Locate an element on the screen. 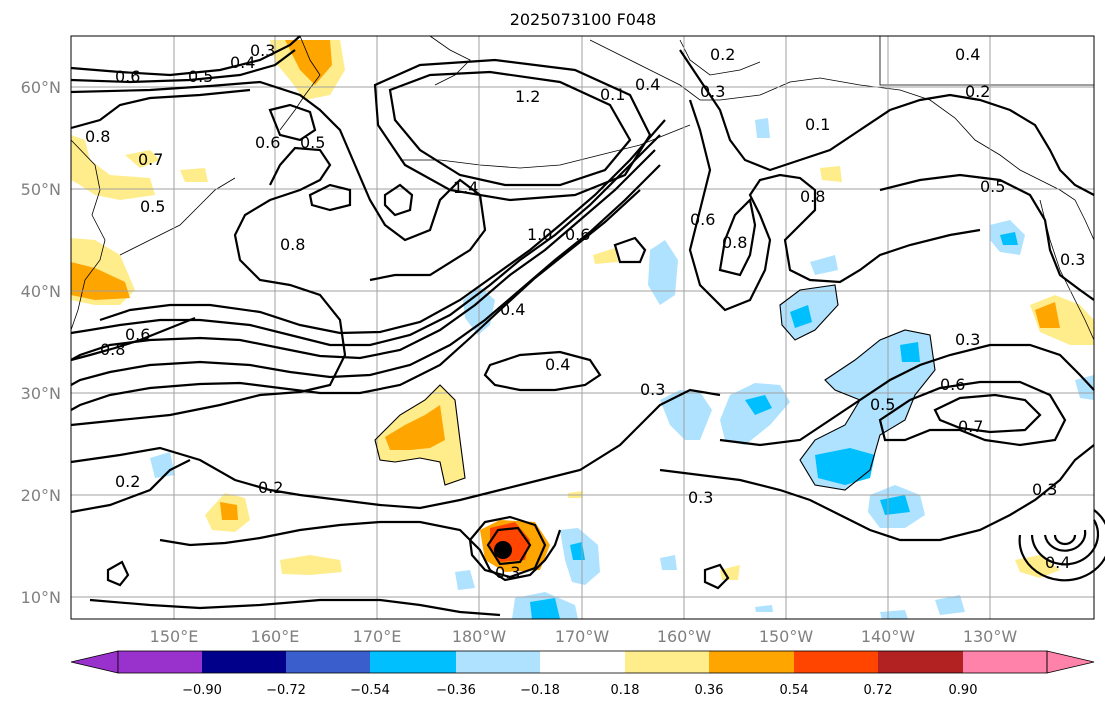  lat-label: 50°N is located at coordinates (41, 189).